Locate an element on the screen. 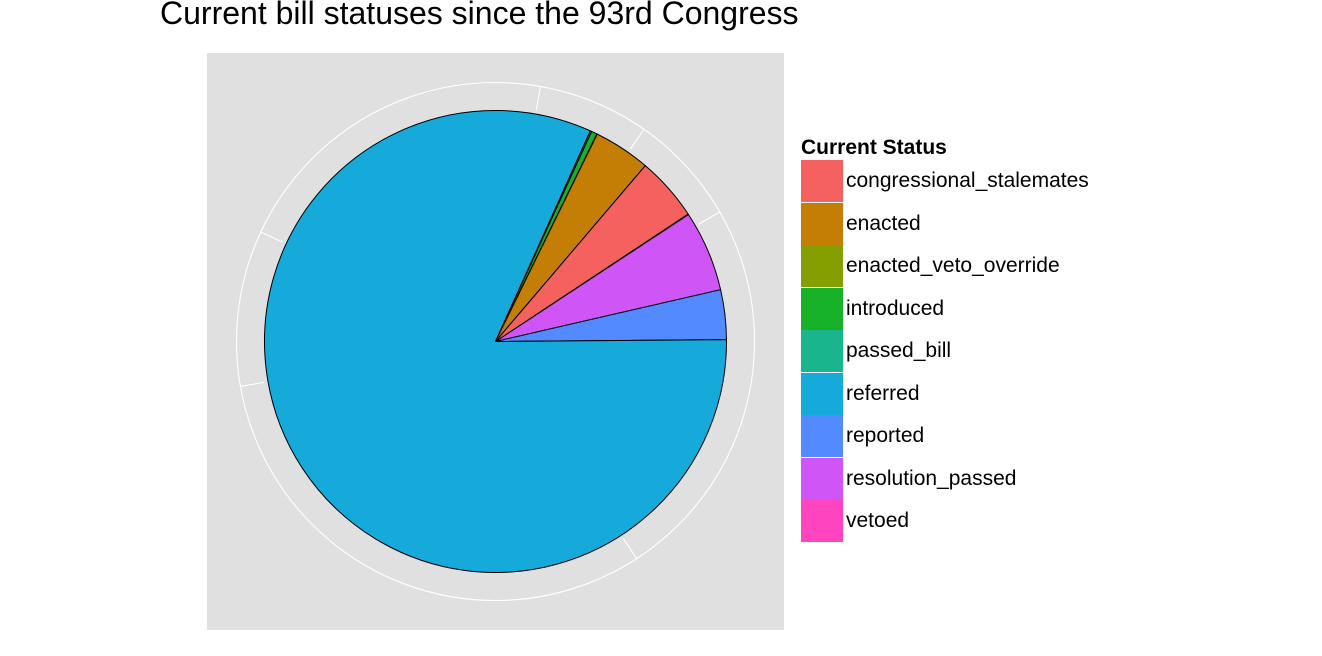 This screenshot has height=656, width=1322. legend-swatch-reported is located at coordinates (822, 436).